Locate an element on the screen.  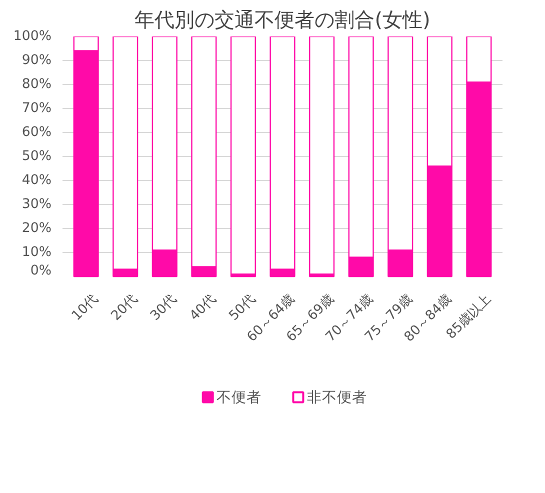
y-tick-label: 10% is located at coordinates (37, 252).